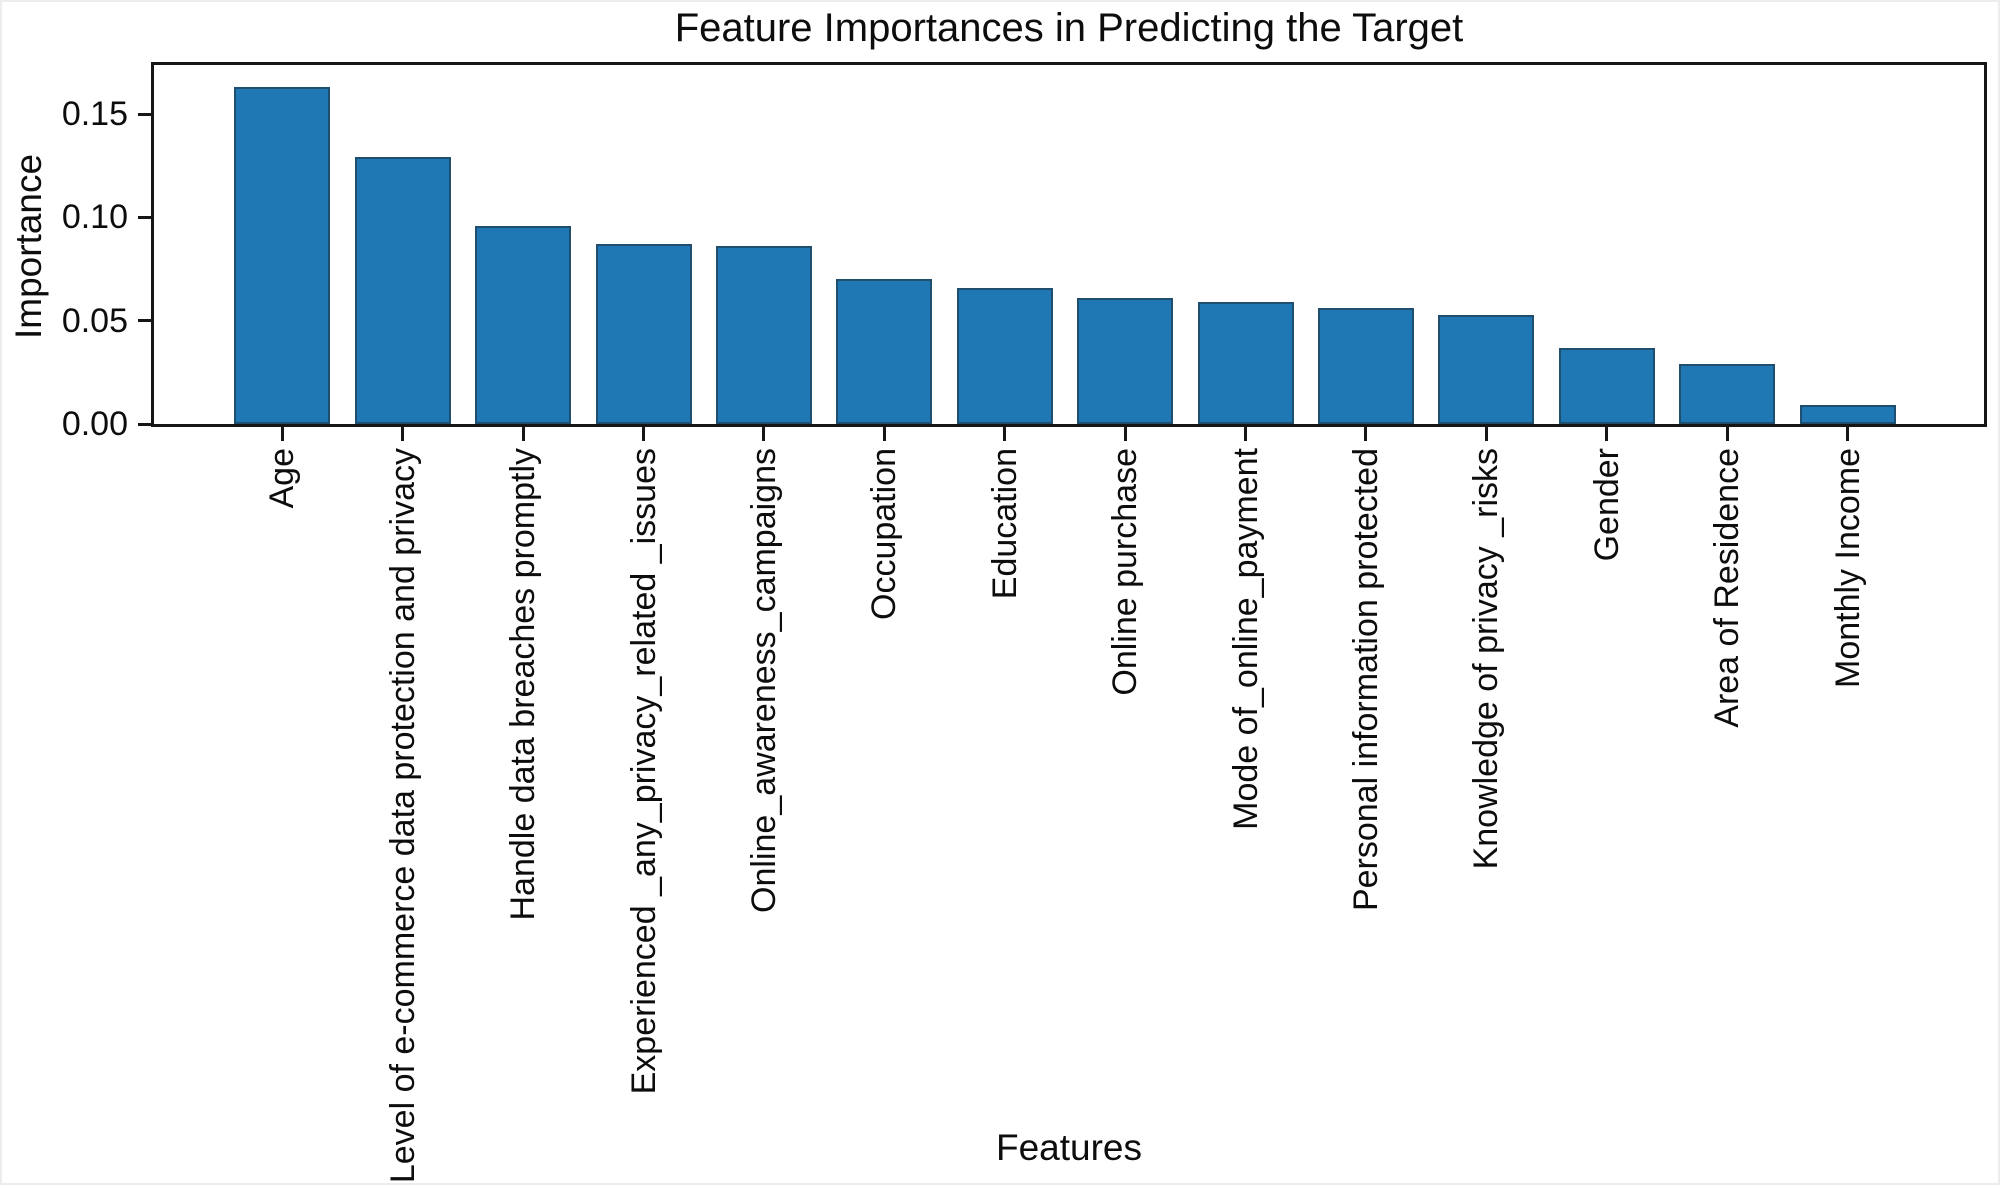 The height and width of the screenshot is (1185, 2000). I want to click on y-tick-label: 0.00, so click(94, 424).